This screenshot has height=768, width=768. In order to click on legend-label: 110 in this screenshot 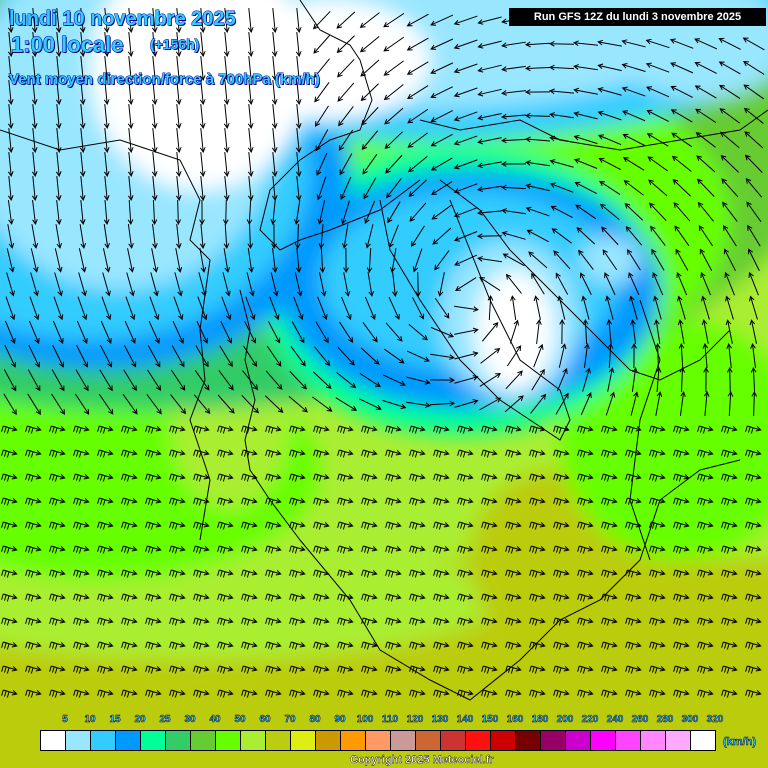, I will do `click(390, 720)`.